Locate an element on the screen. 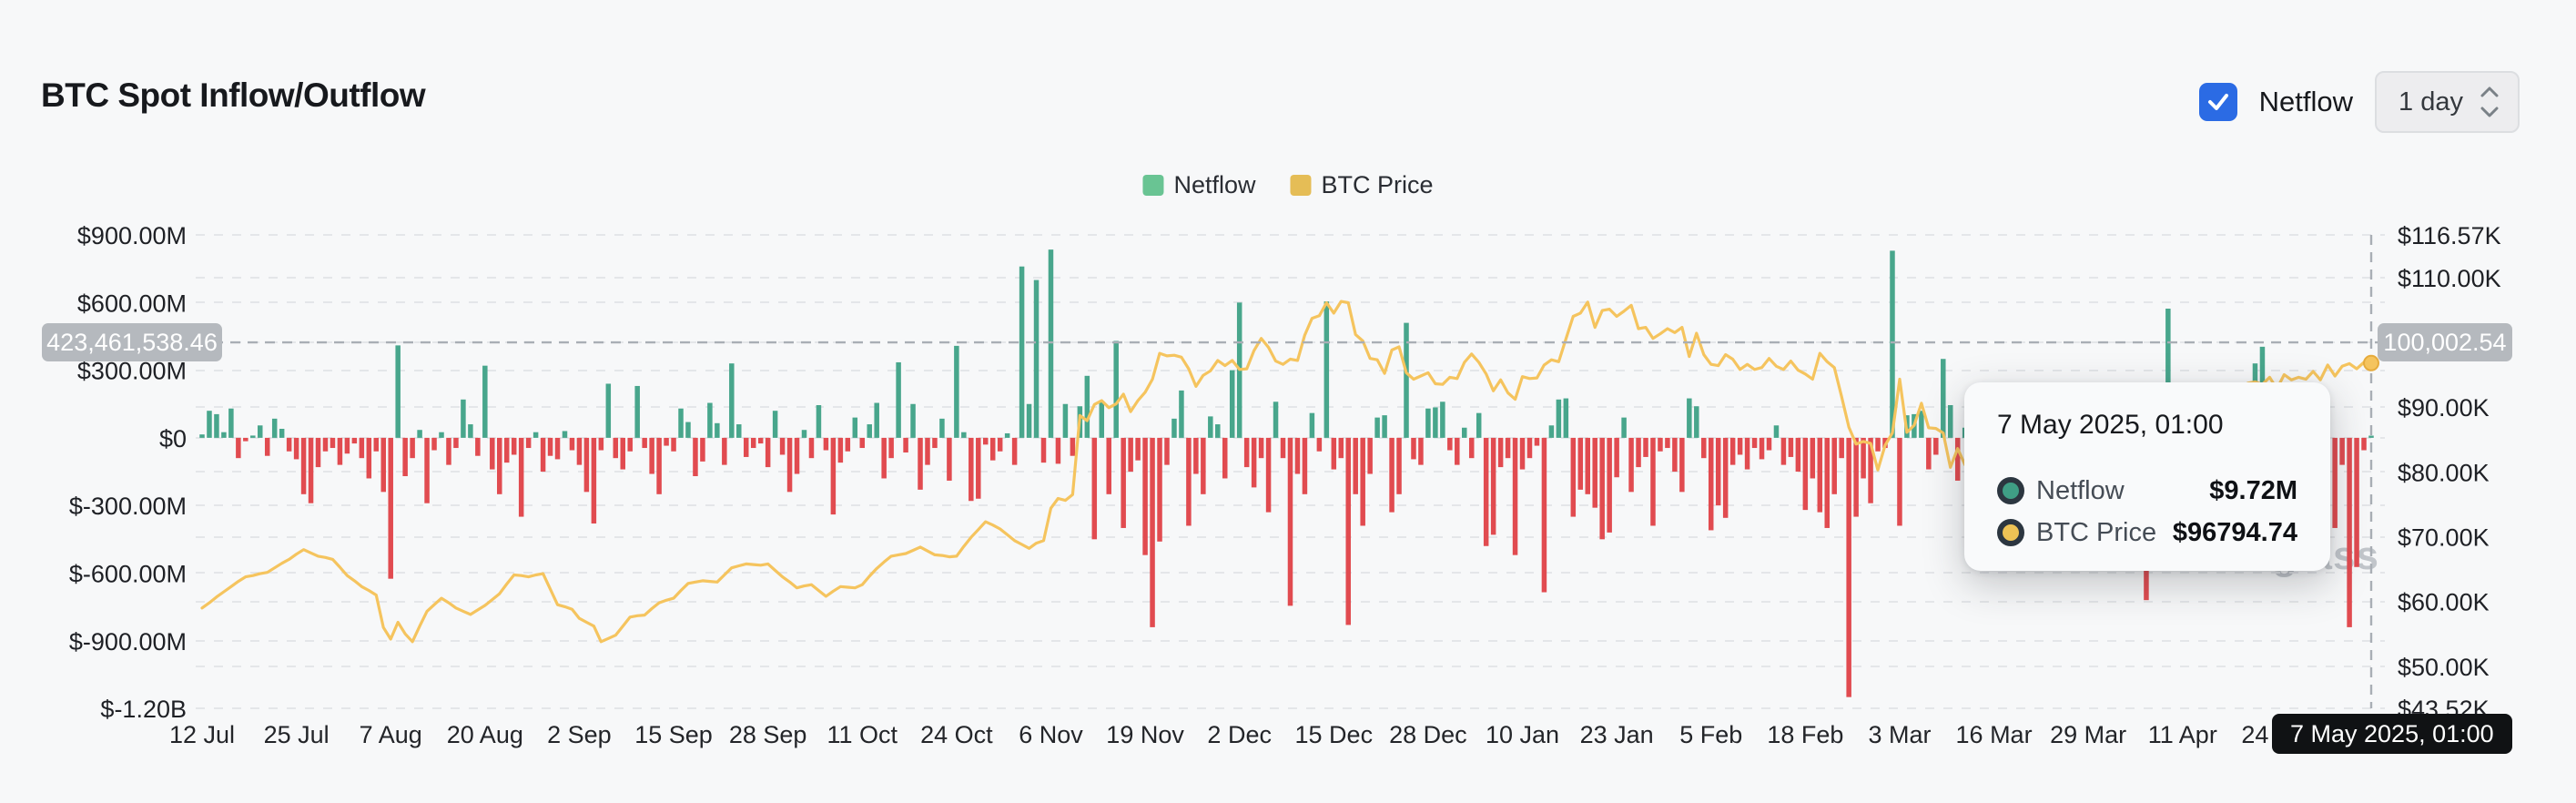 Image resolution: width=2576 pixels, height=803 pixels. crosshair-left-value-badge: 423,461,538.46 is located at coordinates (132, 342).